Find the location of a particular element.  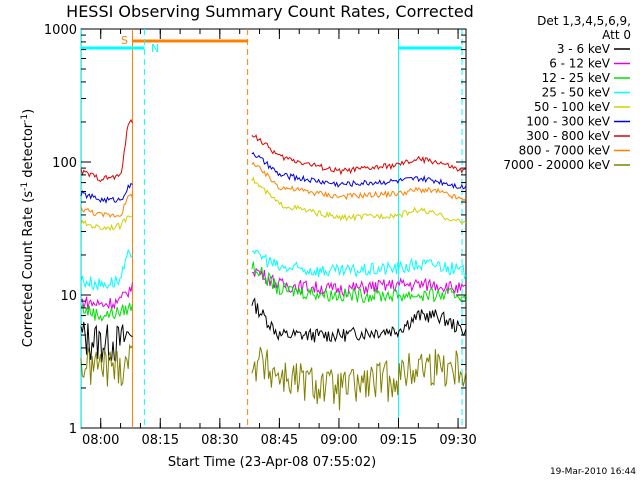

y-tick-label: 1000 is located at coordinates (60, 30).